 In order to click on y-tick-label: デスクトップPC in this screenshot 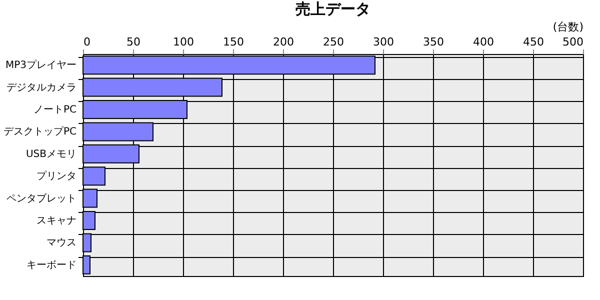, I will do `click(40, 132)`.